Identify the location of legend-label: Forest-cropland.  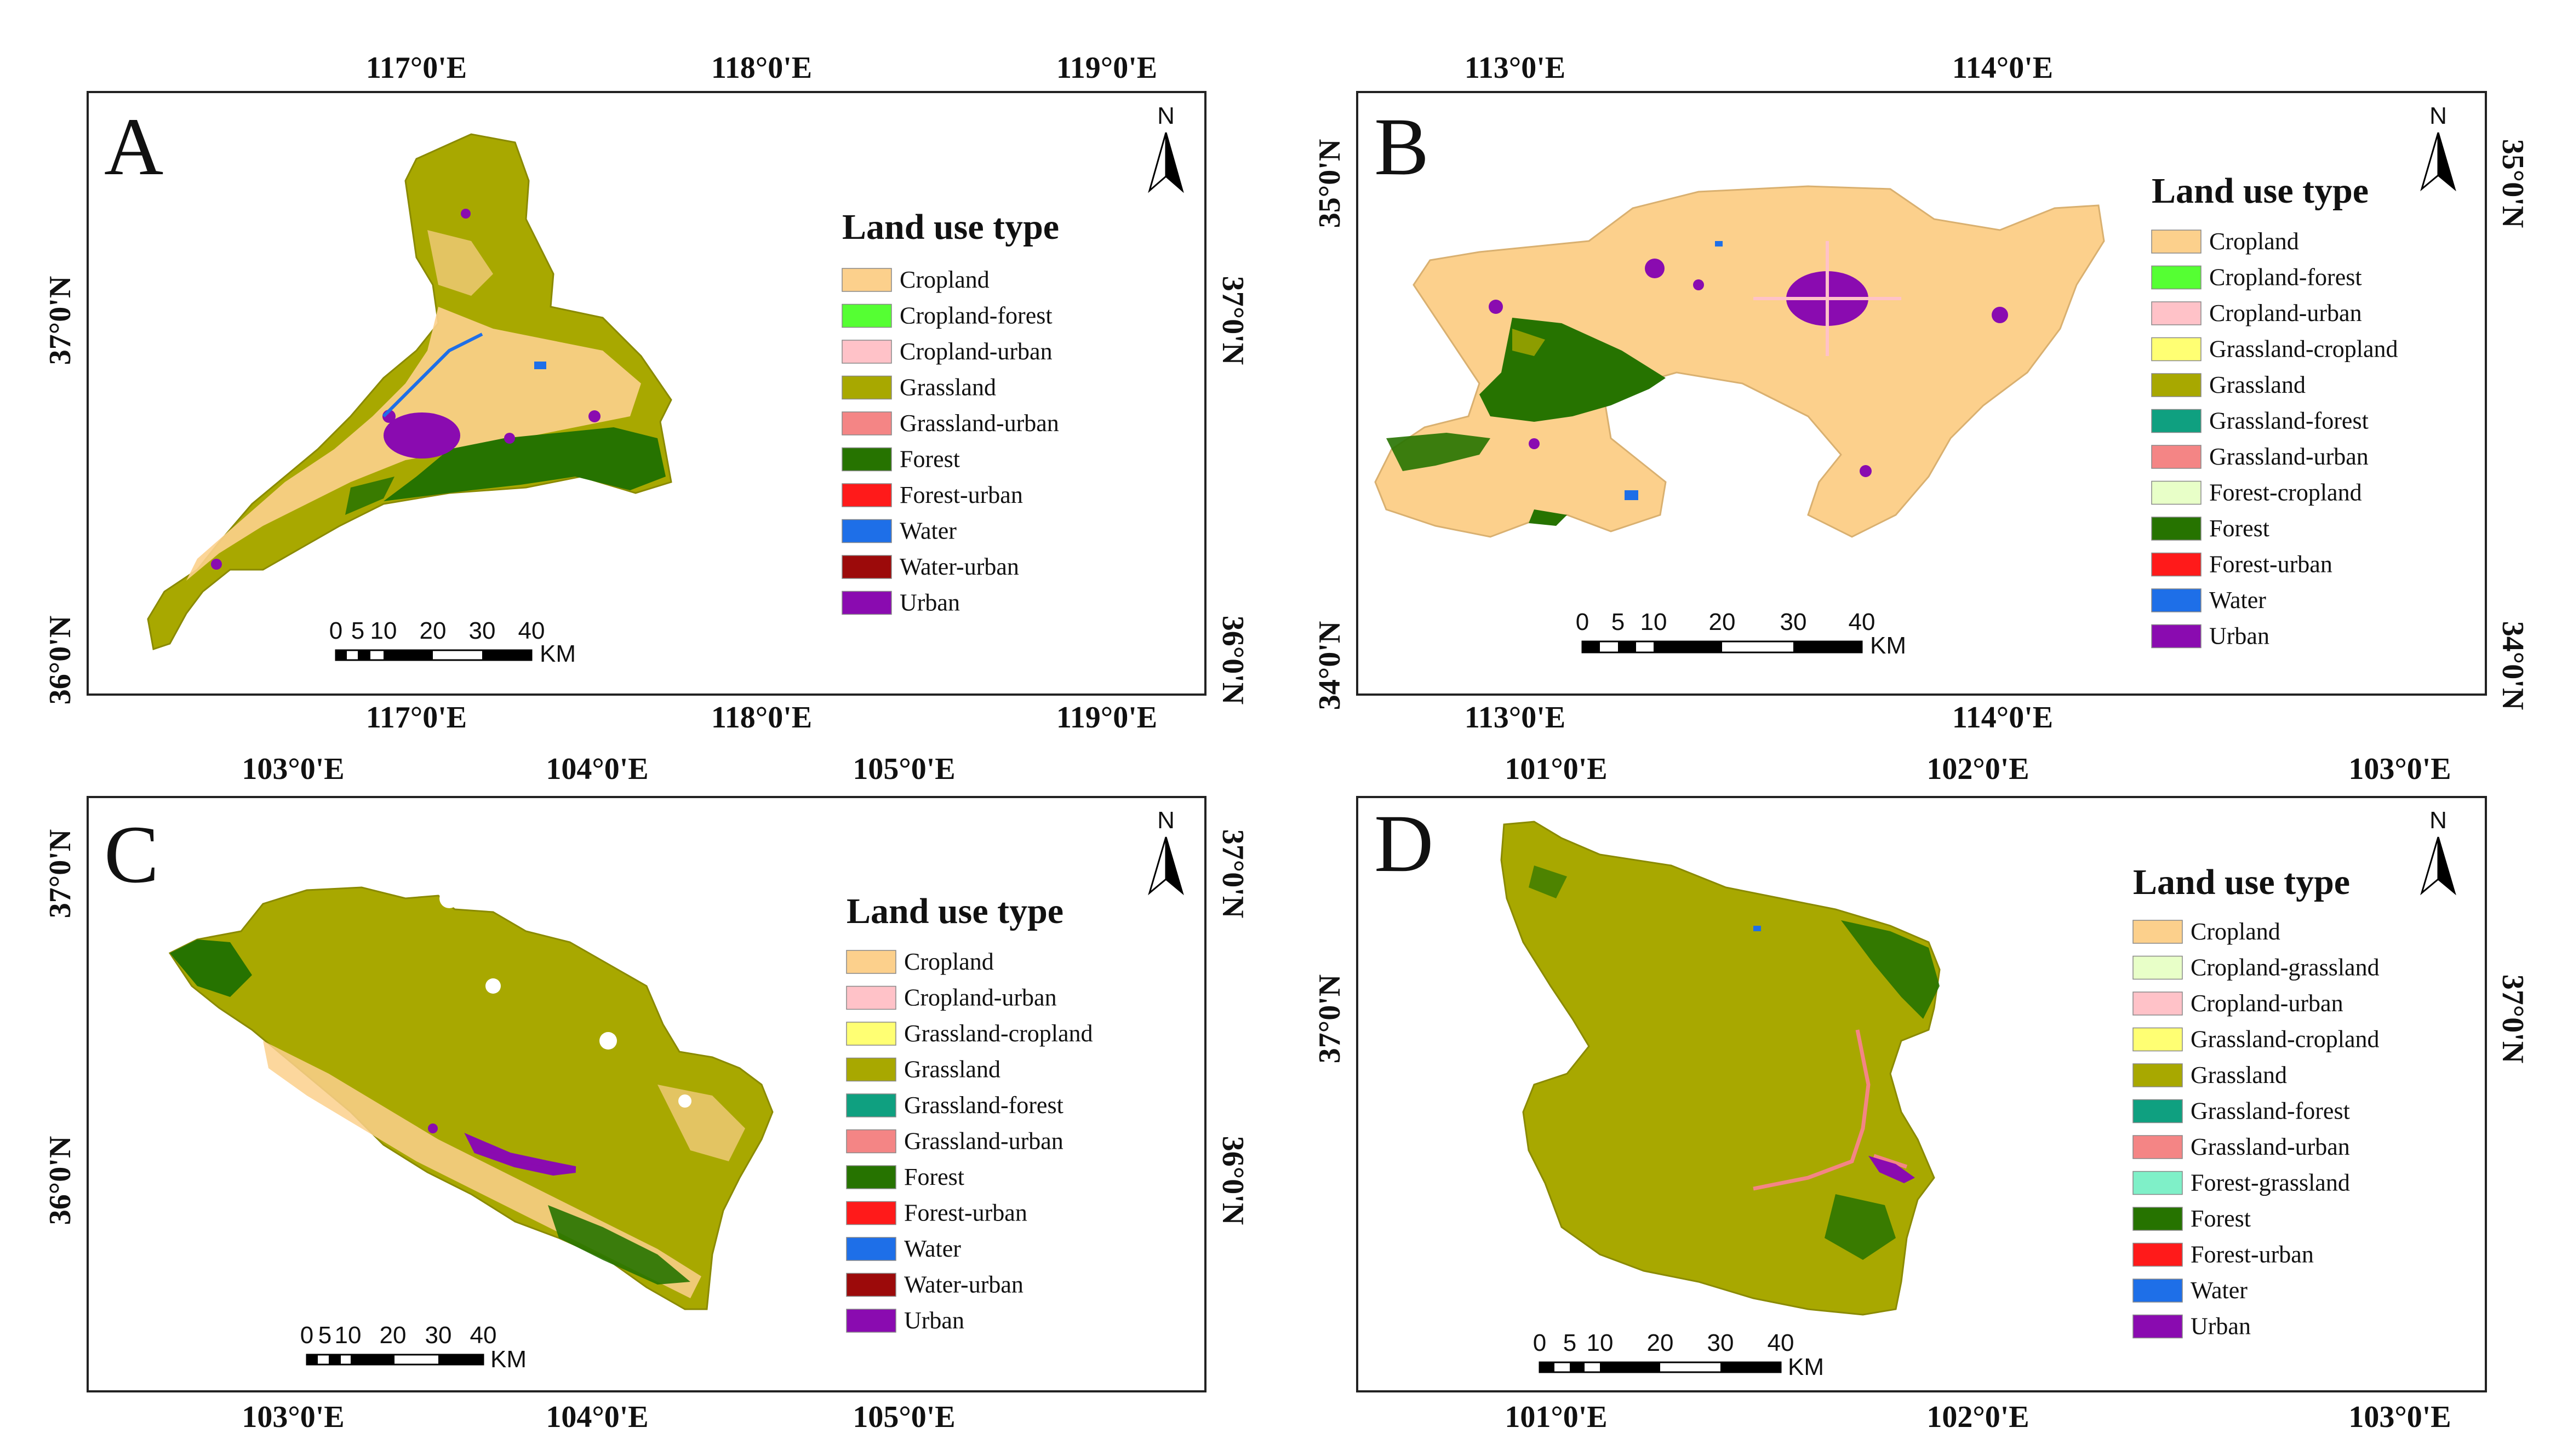
(2285, 492).